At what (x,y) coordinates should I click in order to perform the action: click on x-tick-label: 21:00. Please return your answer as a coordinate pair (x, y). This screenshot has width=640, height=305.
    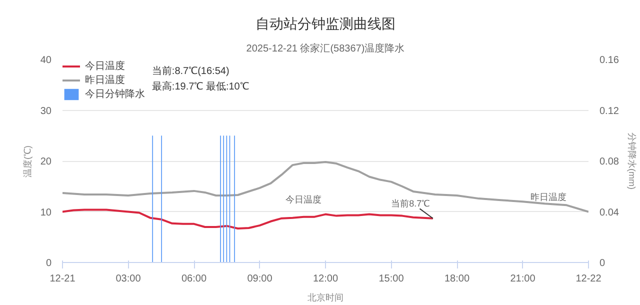
    Looking at the image, I should click on (523, 279).